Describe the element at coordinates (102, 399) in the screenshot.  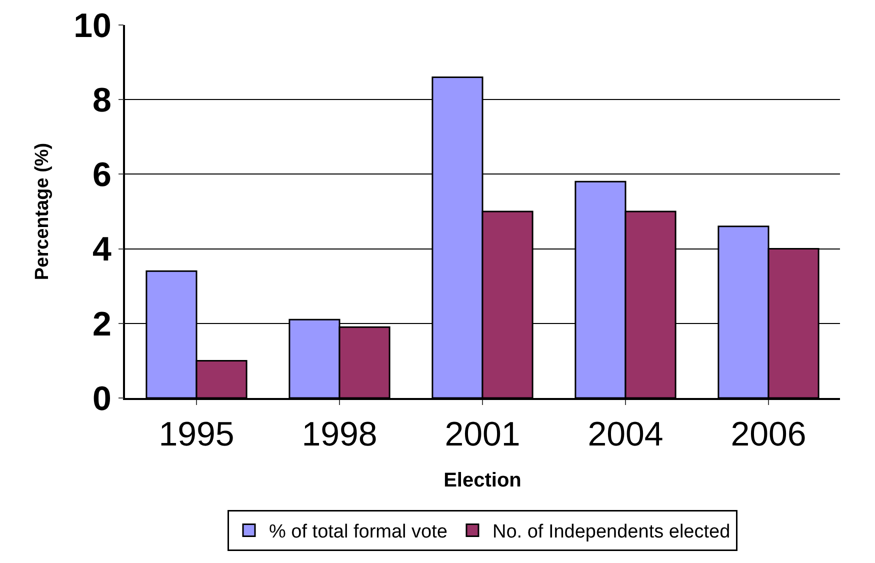
I see `y-tick-label: 0` at that location.